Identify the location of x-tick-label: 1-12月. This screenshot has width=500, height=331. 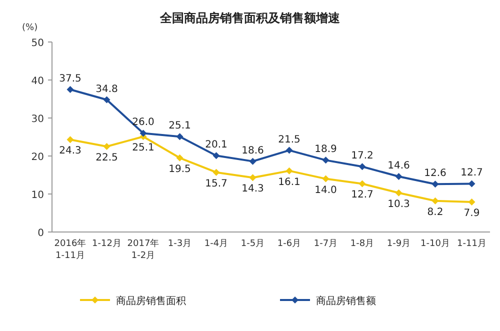
(107, 244).